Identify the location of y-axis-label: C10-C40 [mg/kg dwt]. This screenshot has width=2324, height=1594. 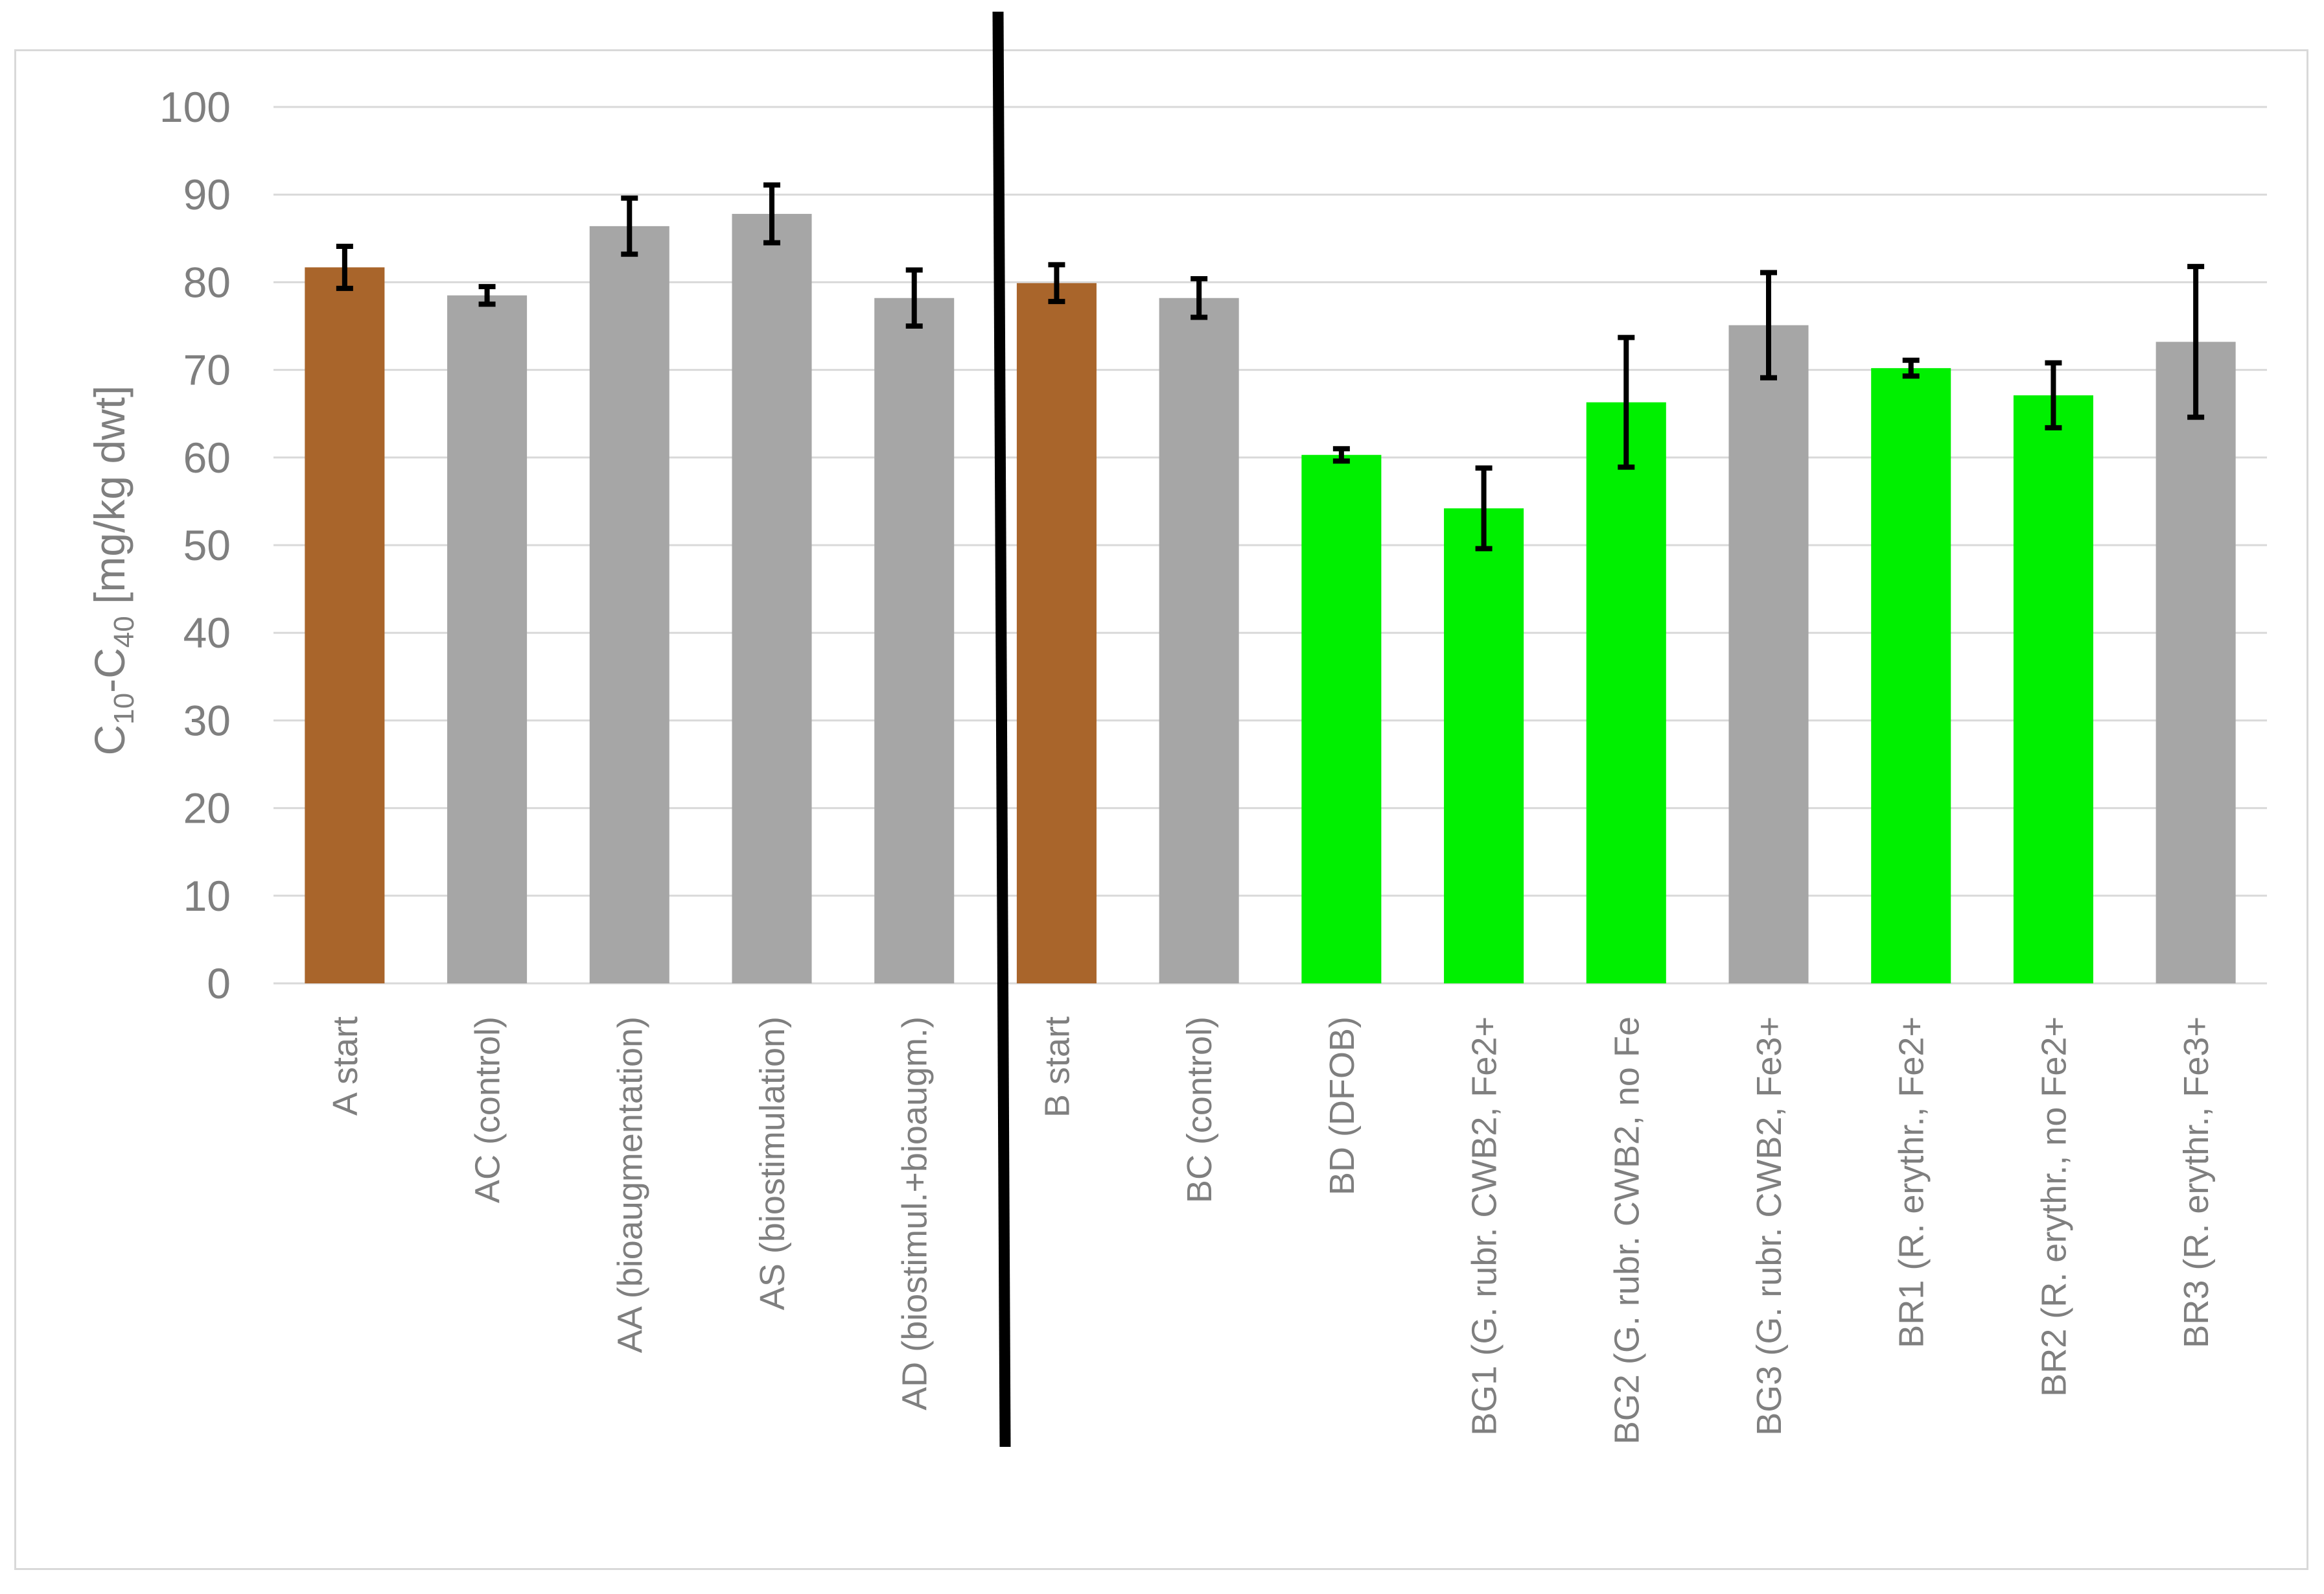
(113, 570).